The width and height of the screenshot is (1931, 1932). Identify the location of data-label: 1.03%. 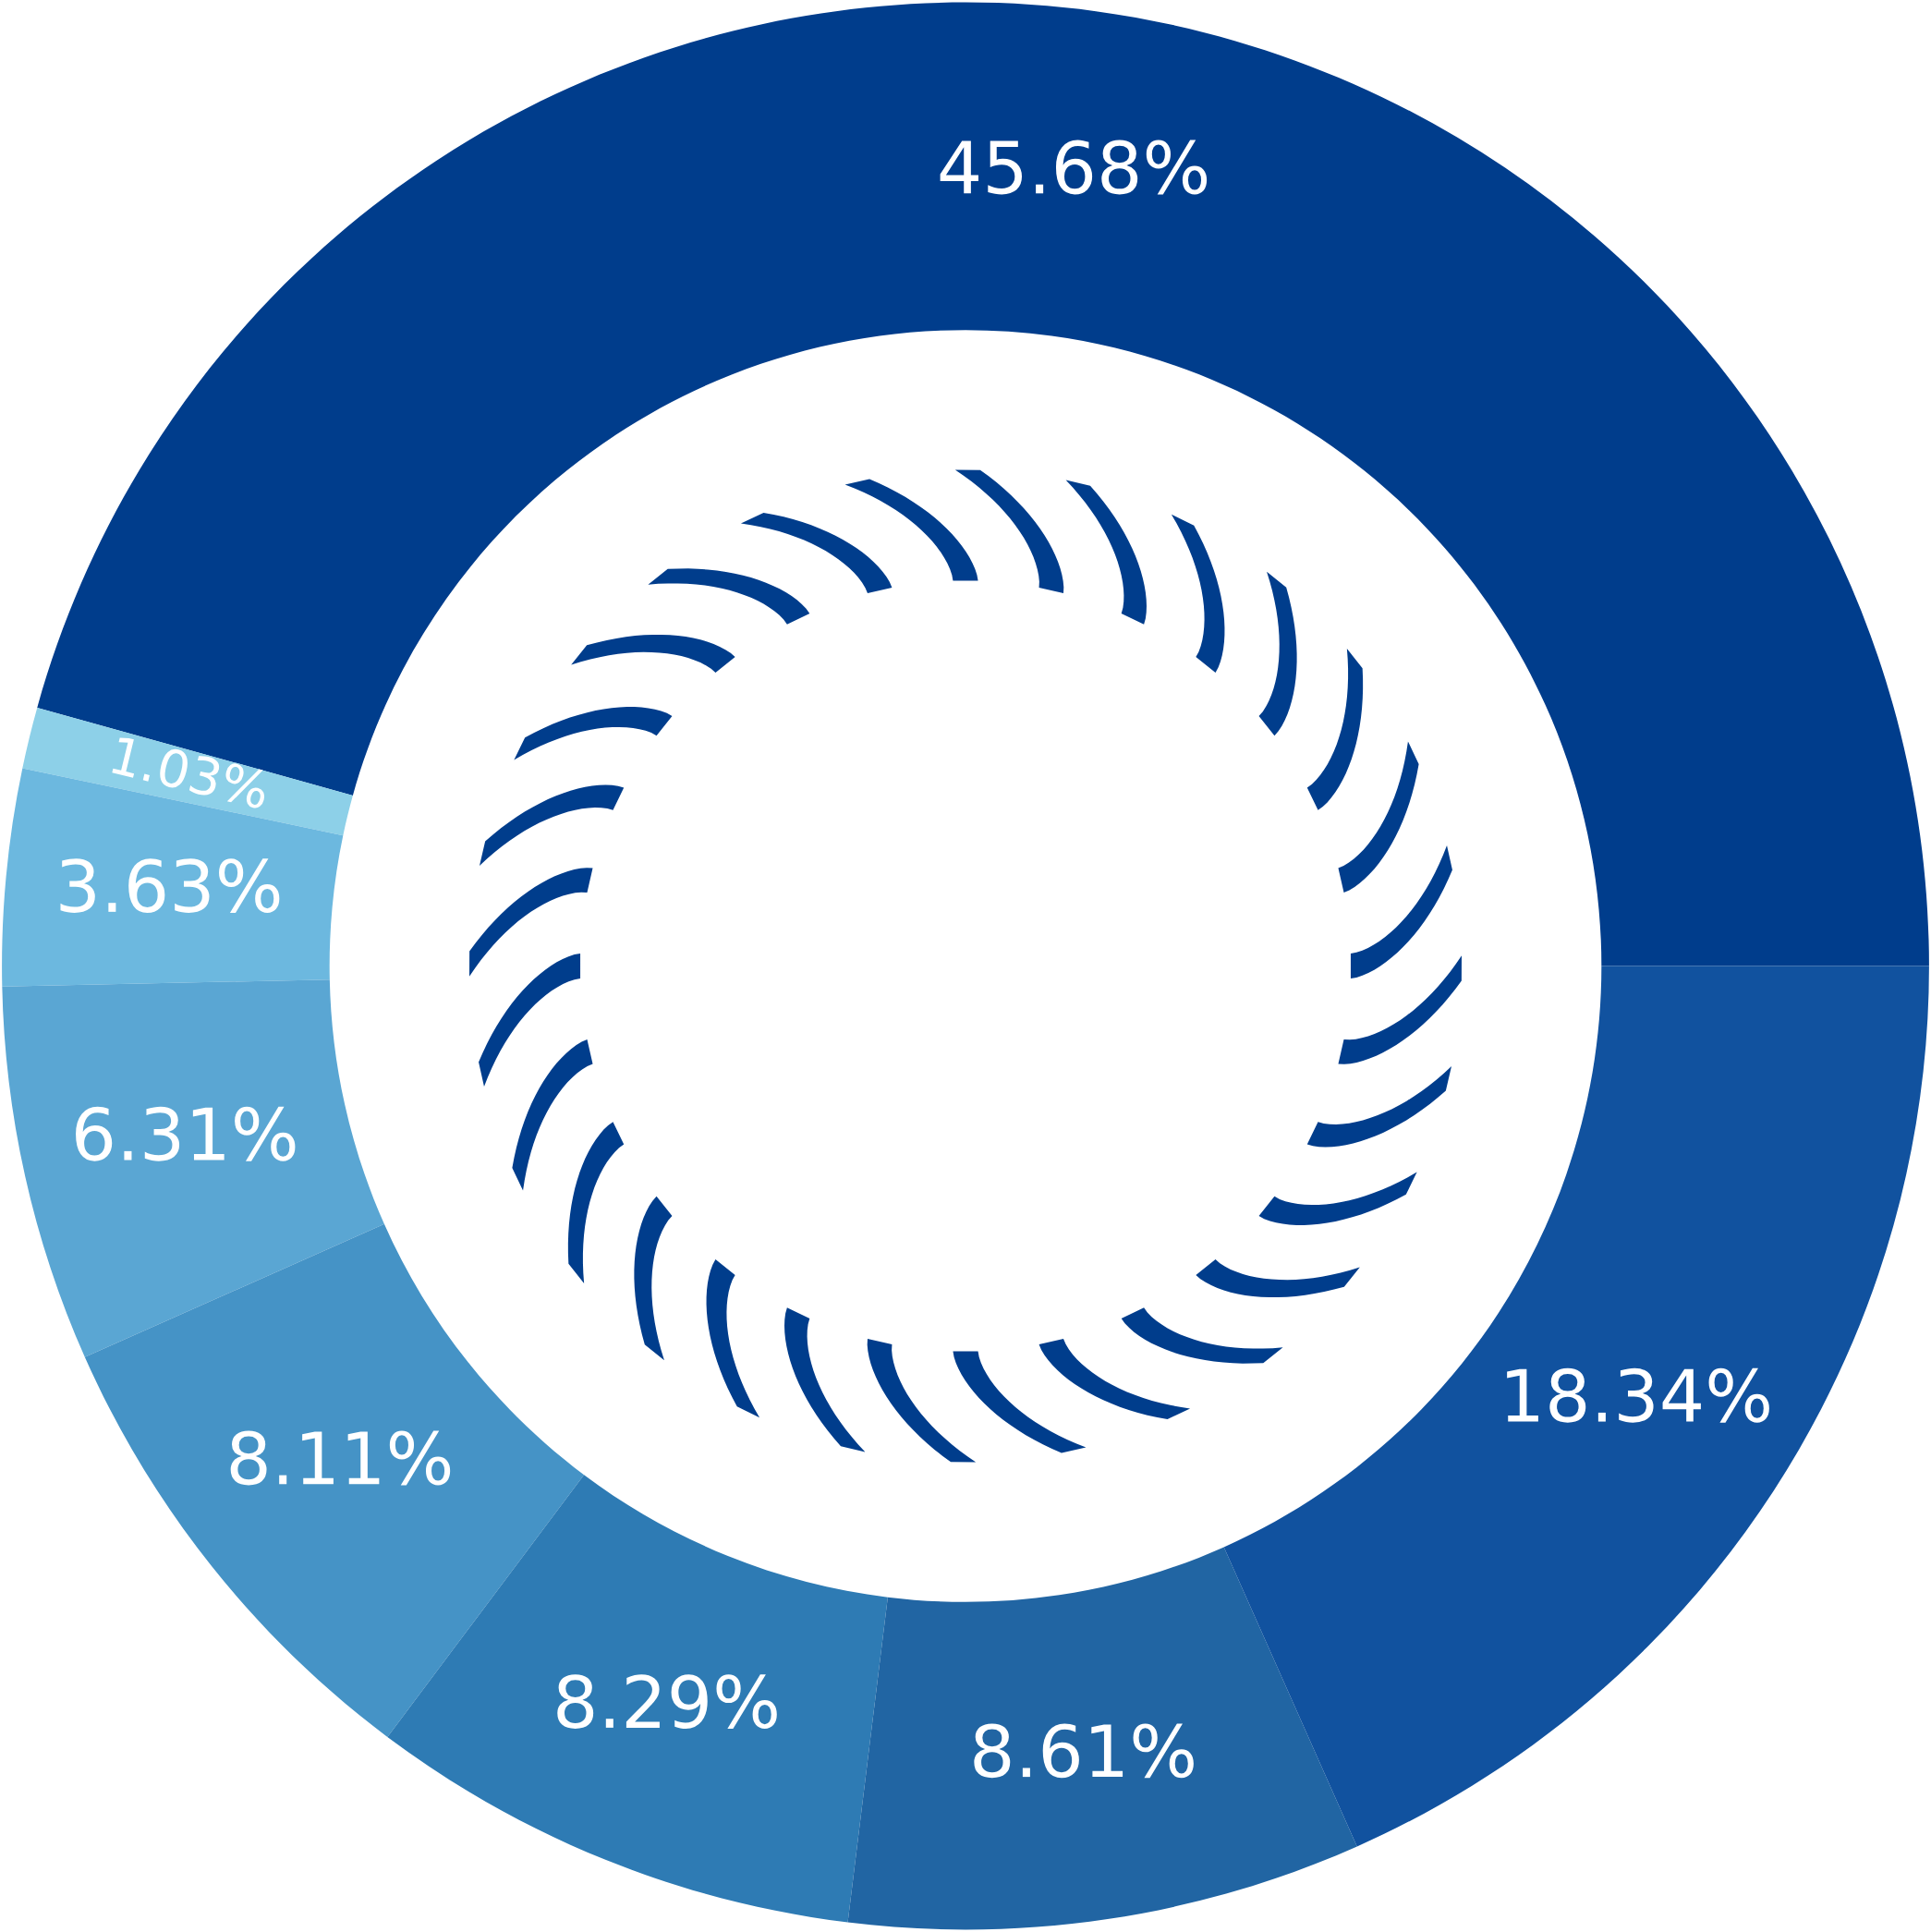
(191, 772).